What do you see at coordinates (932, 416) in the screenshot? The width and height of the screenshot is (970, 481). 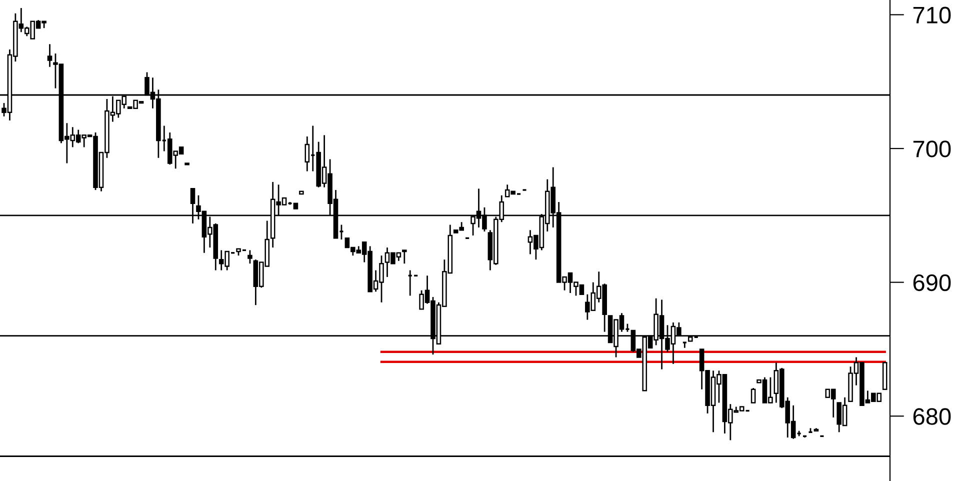 I see `y-tick-label: 680` at bounding box center [932, 416].